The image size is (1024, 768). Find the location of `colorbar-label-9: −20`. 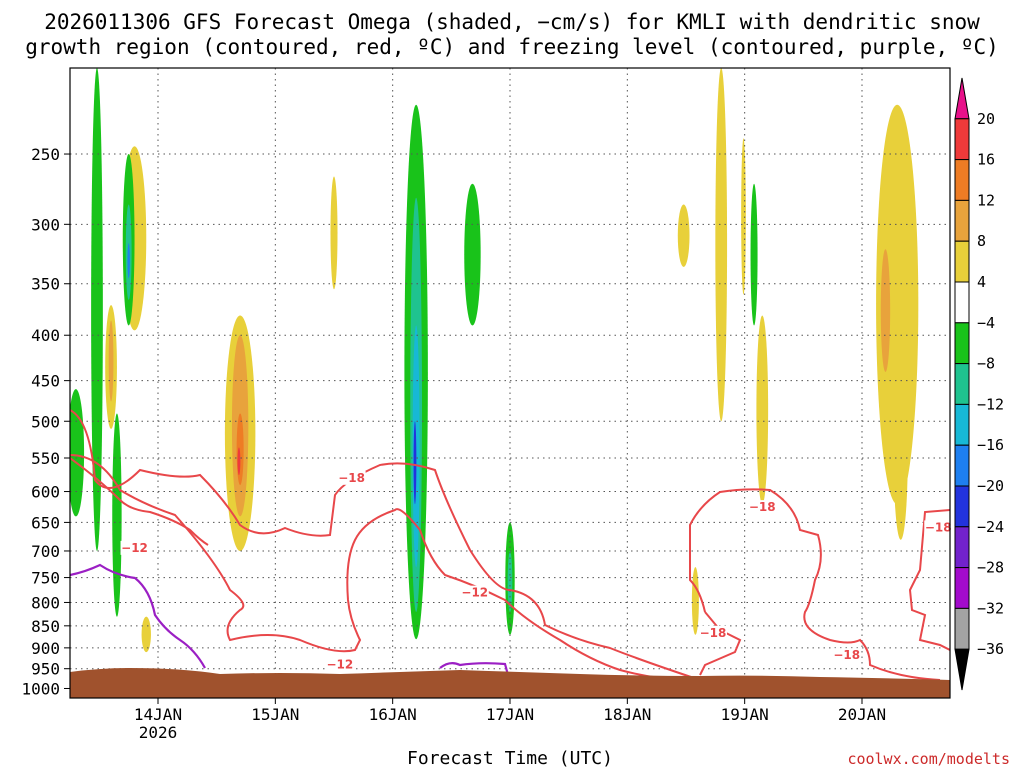

colorbar-label-9: −20 is located at coordinates (990, 486).